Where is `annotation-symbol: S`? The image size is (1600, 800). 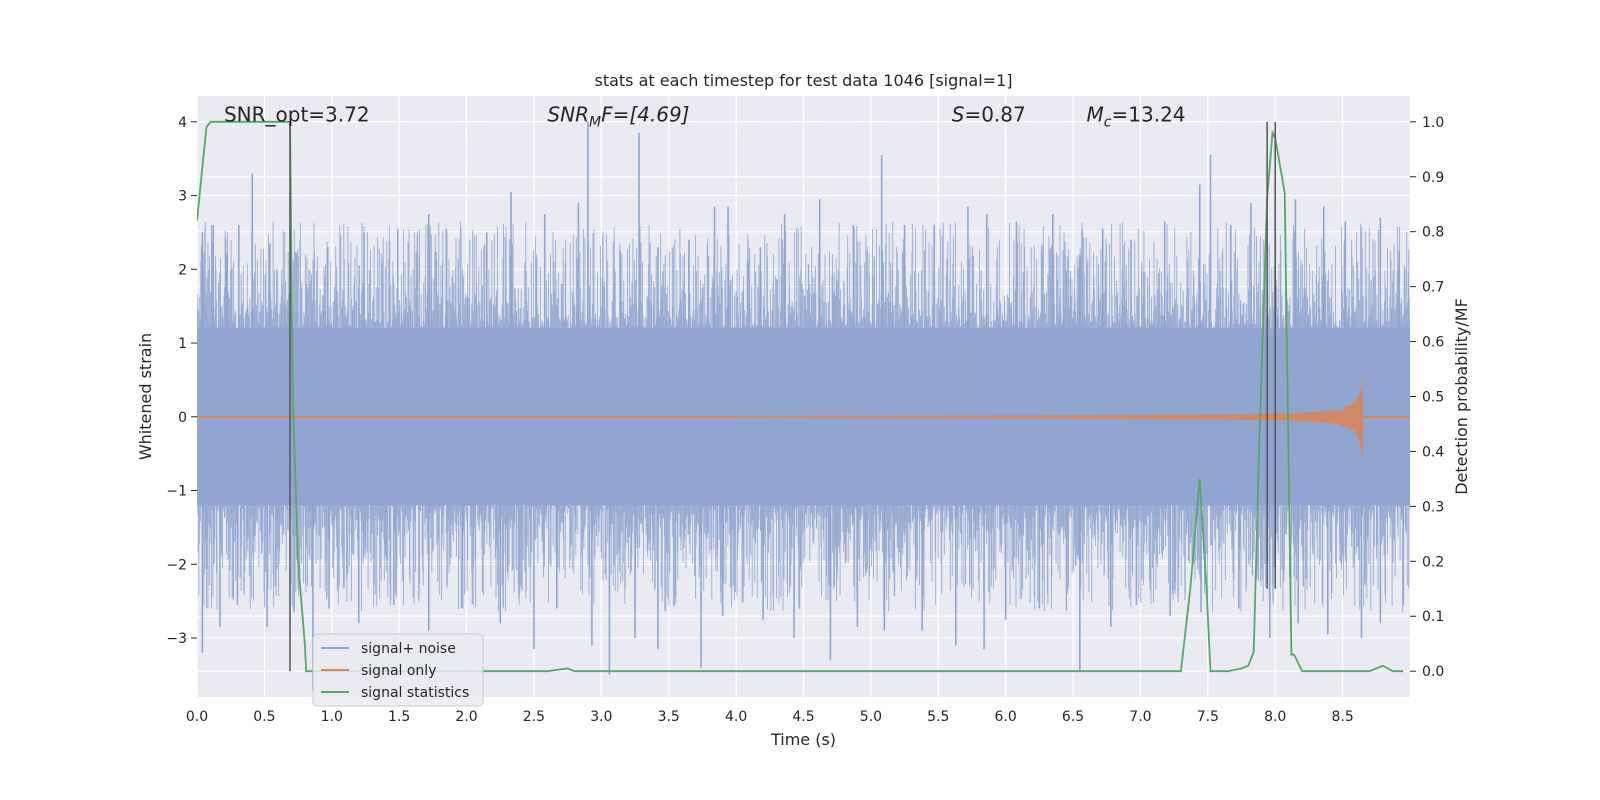
annotation-symbol: S is located at coordinates (958, 114).